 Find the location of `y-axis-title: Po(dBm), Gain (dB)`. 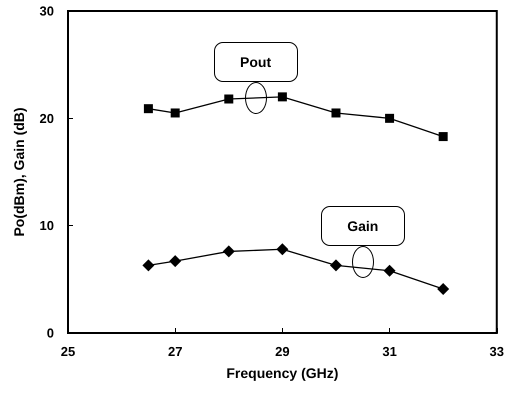

y-axis-title: Po(dBm), Gain (dB) is located at coordinates (19, 172).